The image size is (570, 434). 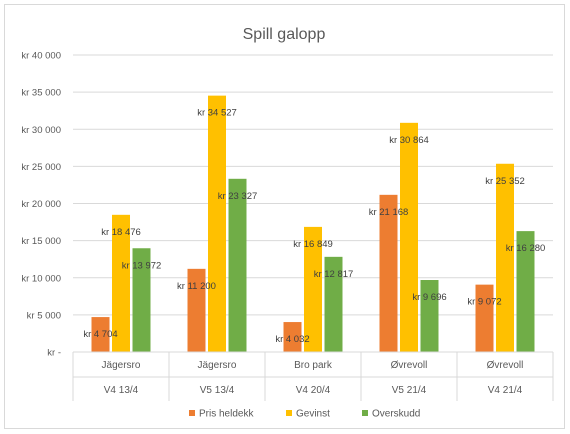 I want to click on chart-title: Spill galopp, so click(x=284, y=34).